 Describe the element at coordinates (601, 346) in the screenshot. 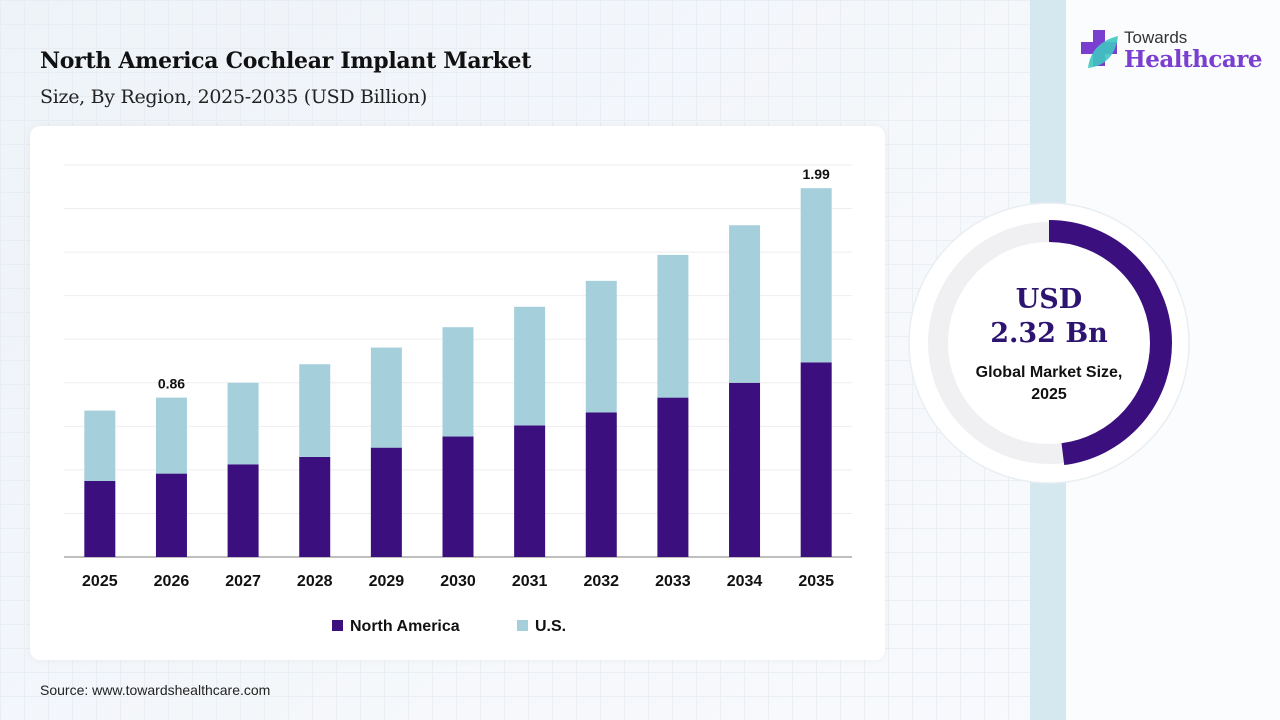

I see `bar-us-2032` at that location.